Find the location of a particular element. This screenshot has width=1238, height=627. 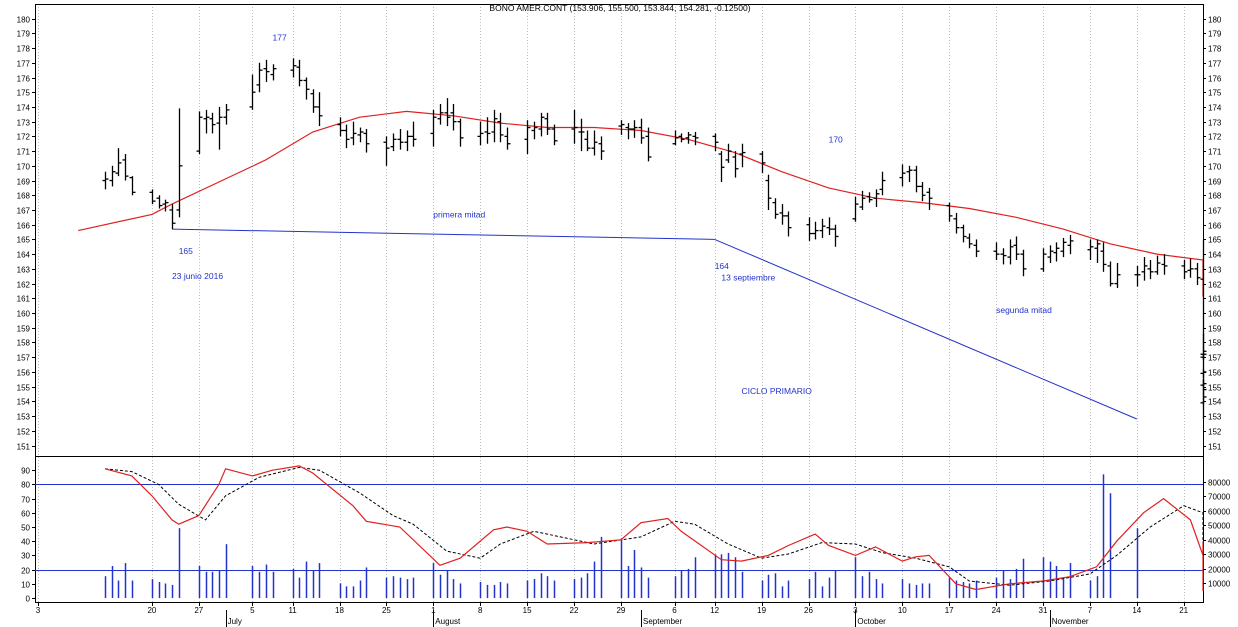

price-tick-label-left: 163 is located at coordinates (24, 270).